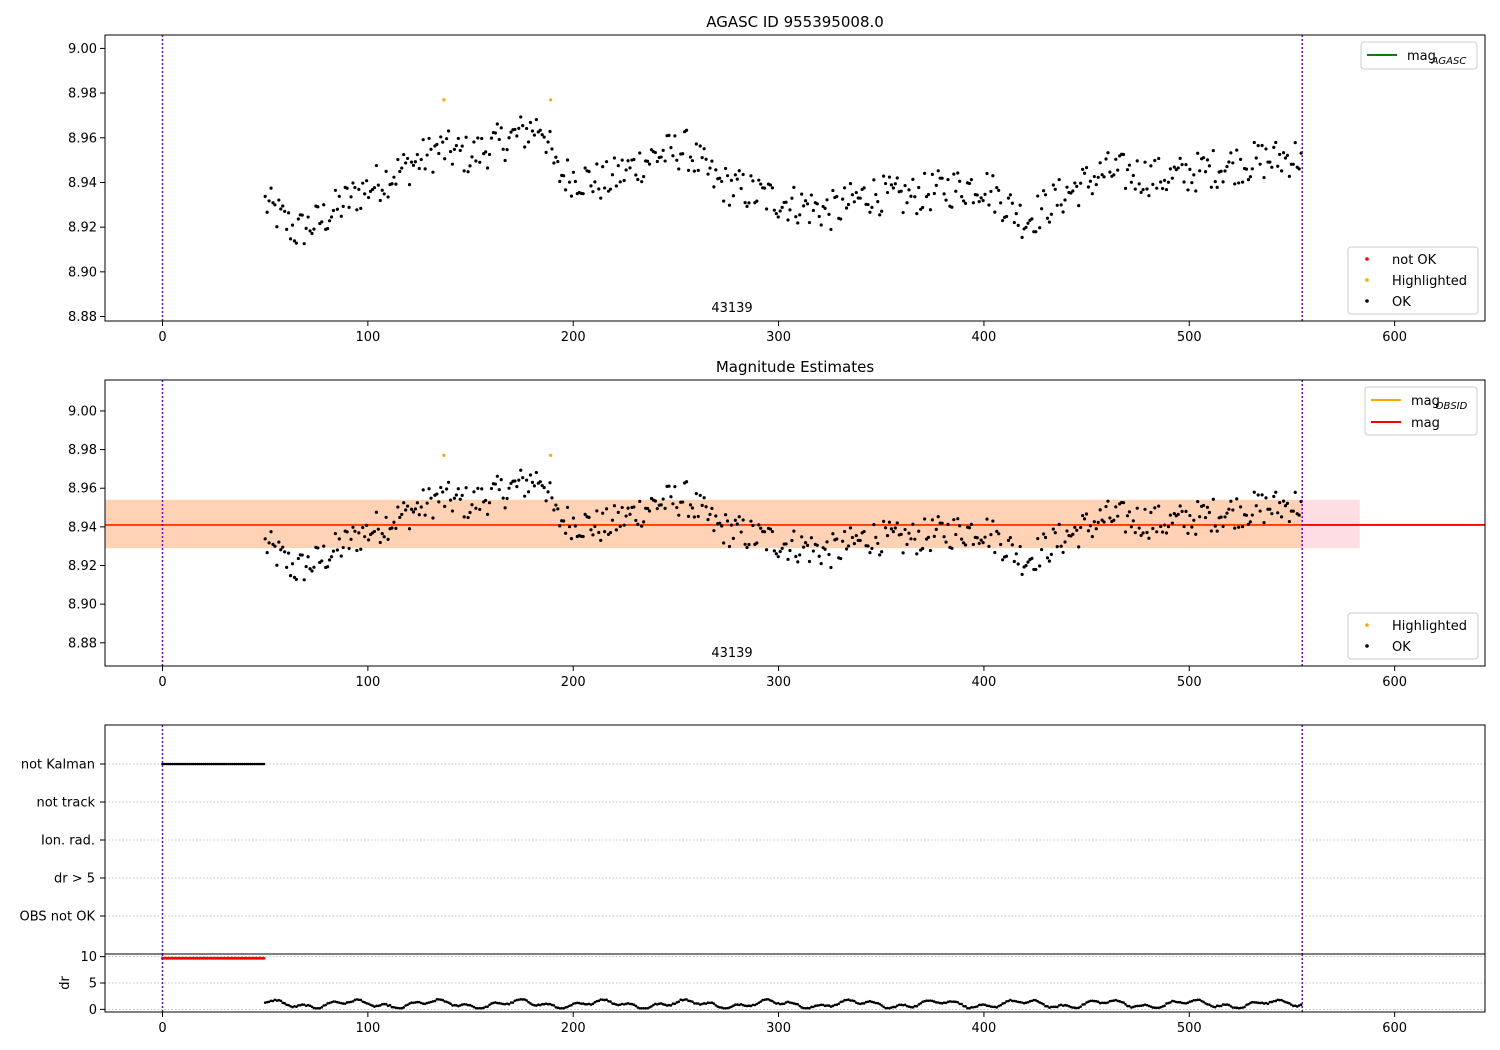 This screenshot has width=1500, height=1050. I want to click on flag-label: Ion. rad., so click(68, 841).